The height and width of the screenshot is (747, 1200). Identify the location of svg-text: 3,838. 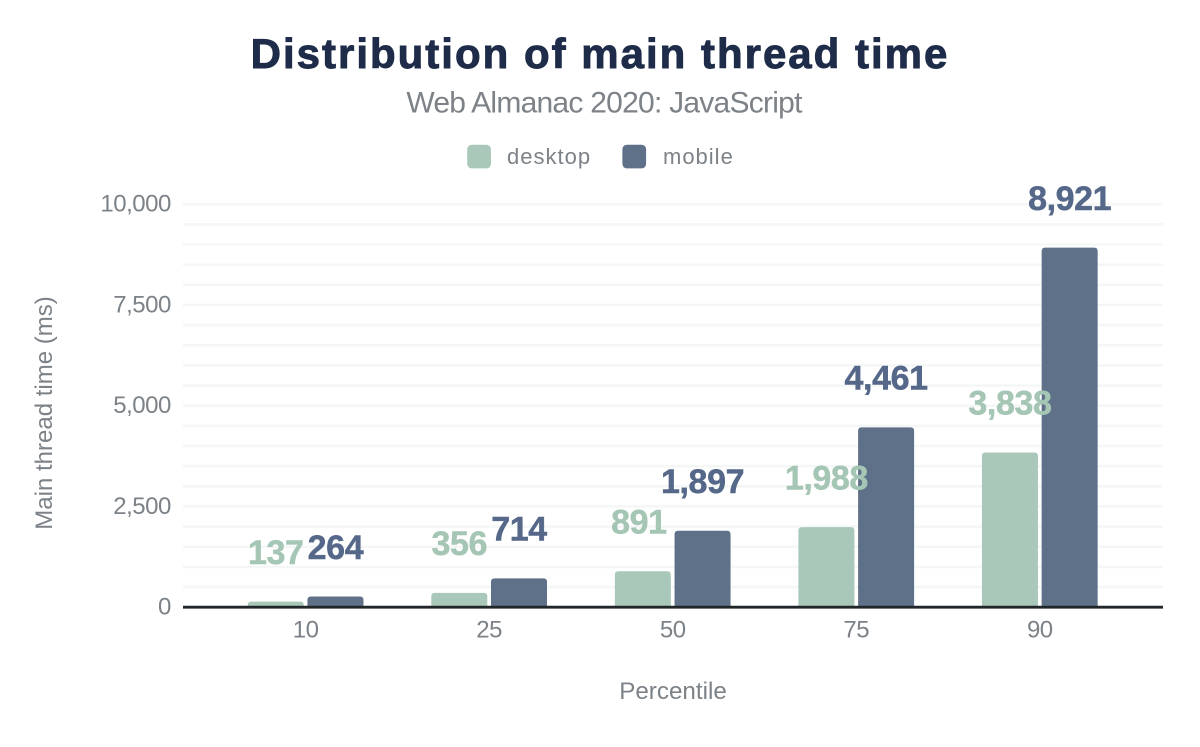
(1009, 404).